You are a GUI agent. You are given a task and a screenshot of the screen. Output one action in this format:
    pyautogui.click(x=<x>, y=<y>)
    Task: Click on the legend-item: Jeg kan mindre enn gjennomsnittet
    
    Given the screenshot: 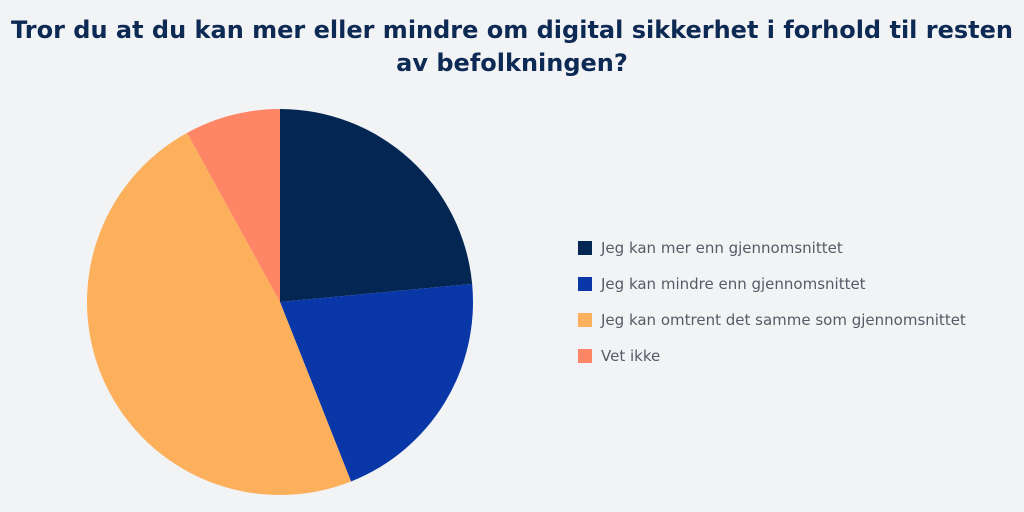 What is the action you would take?
    pyautogui.click(x=772, y=284)
    